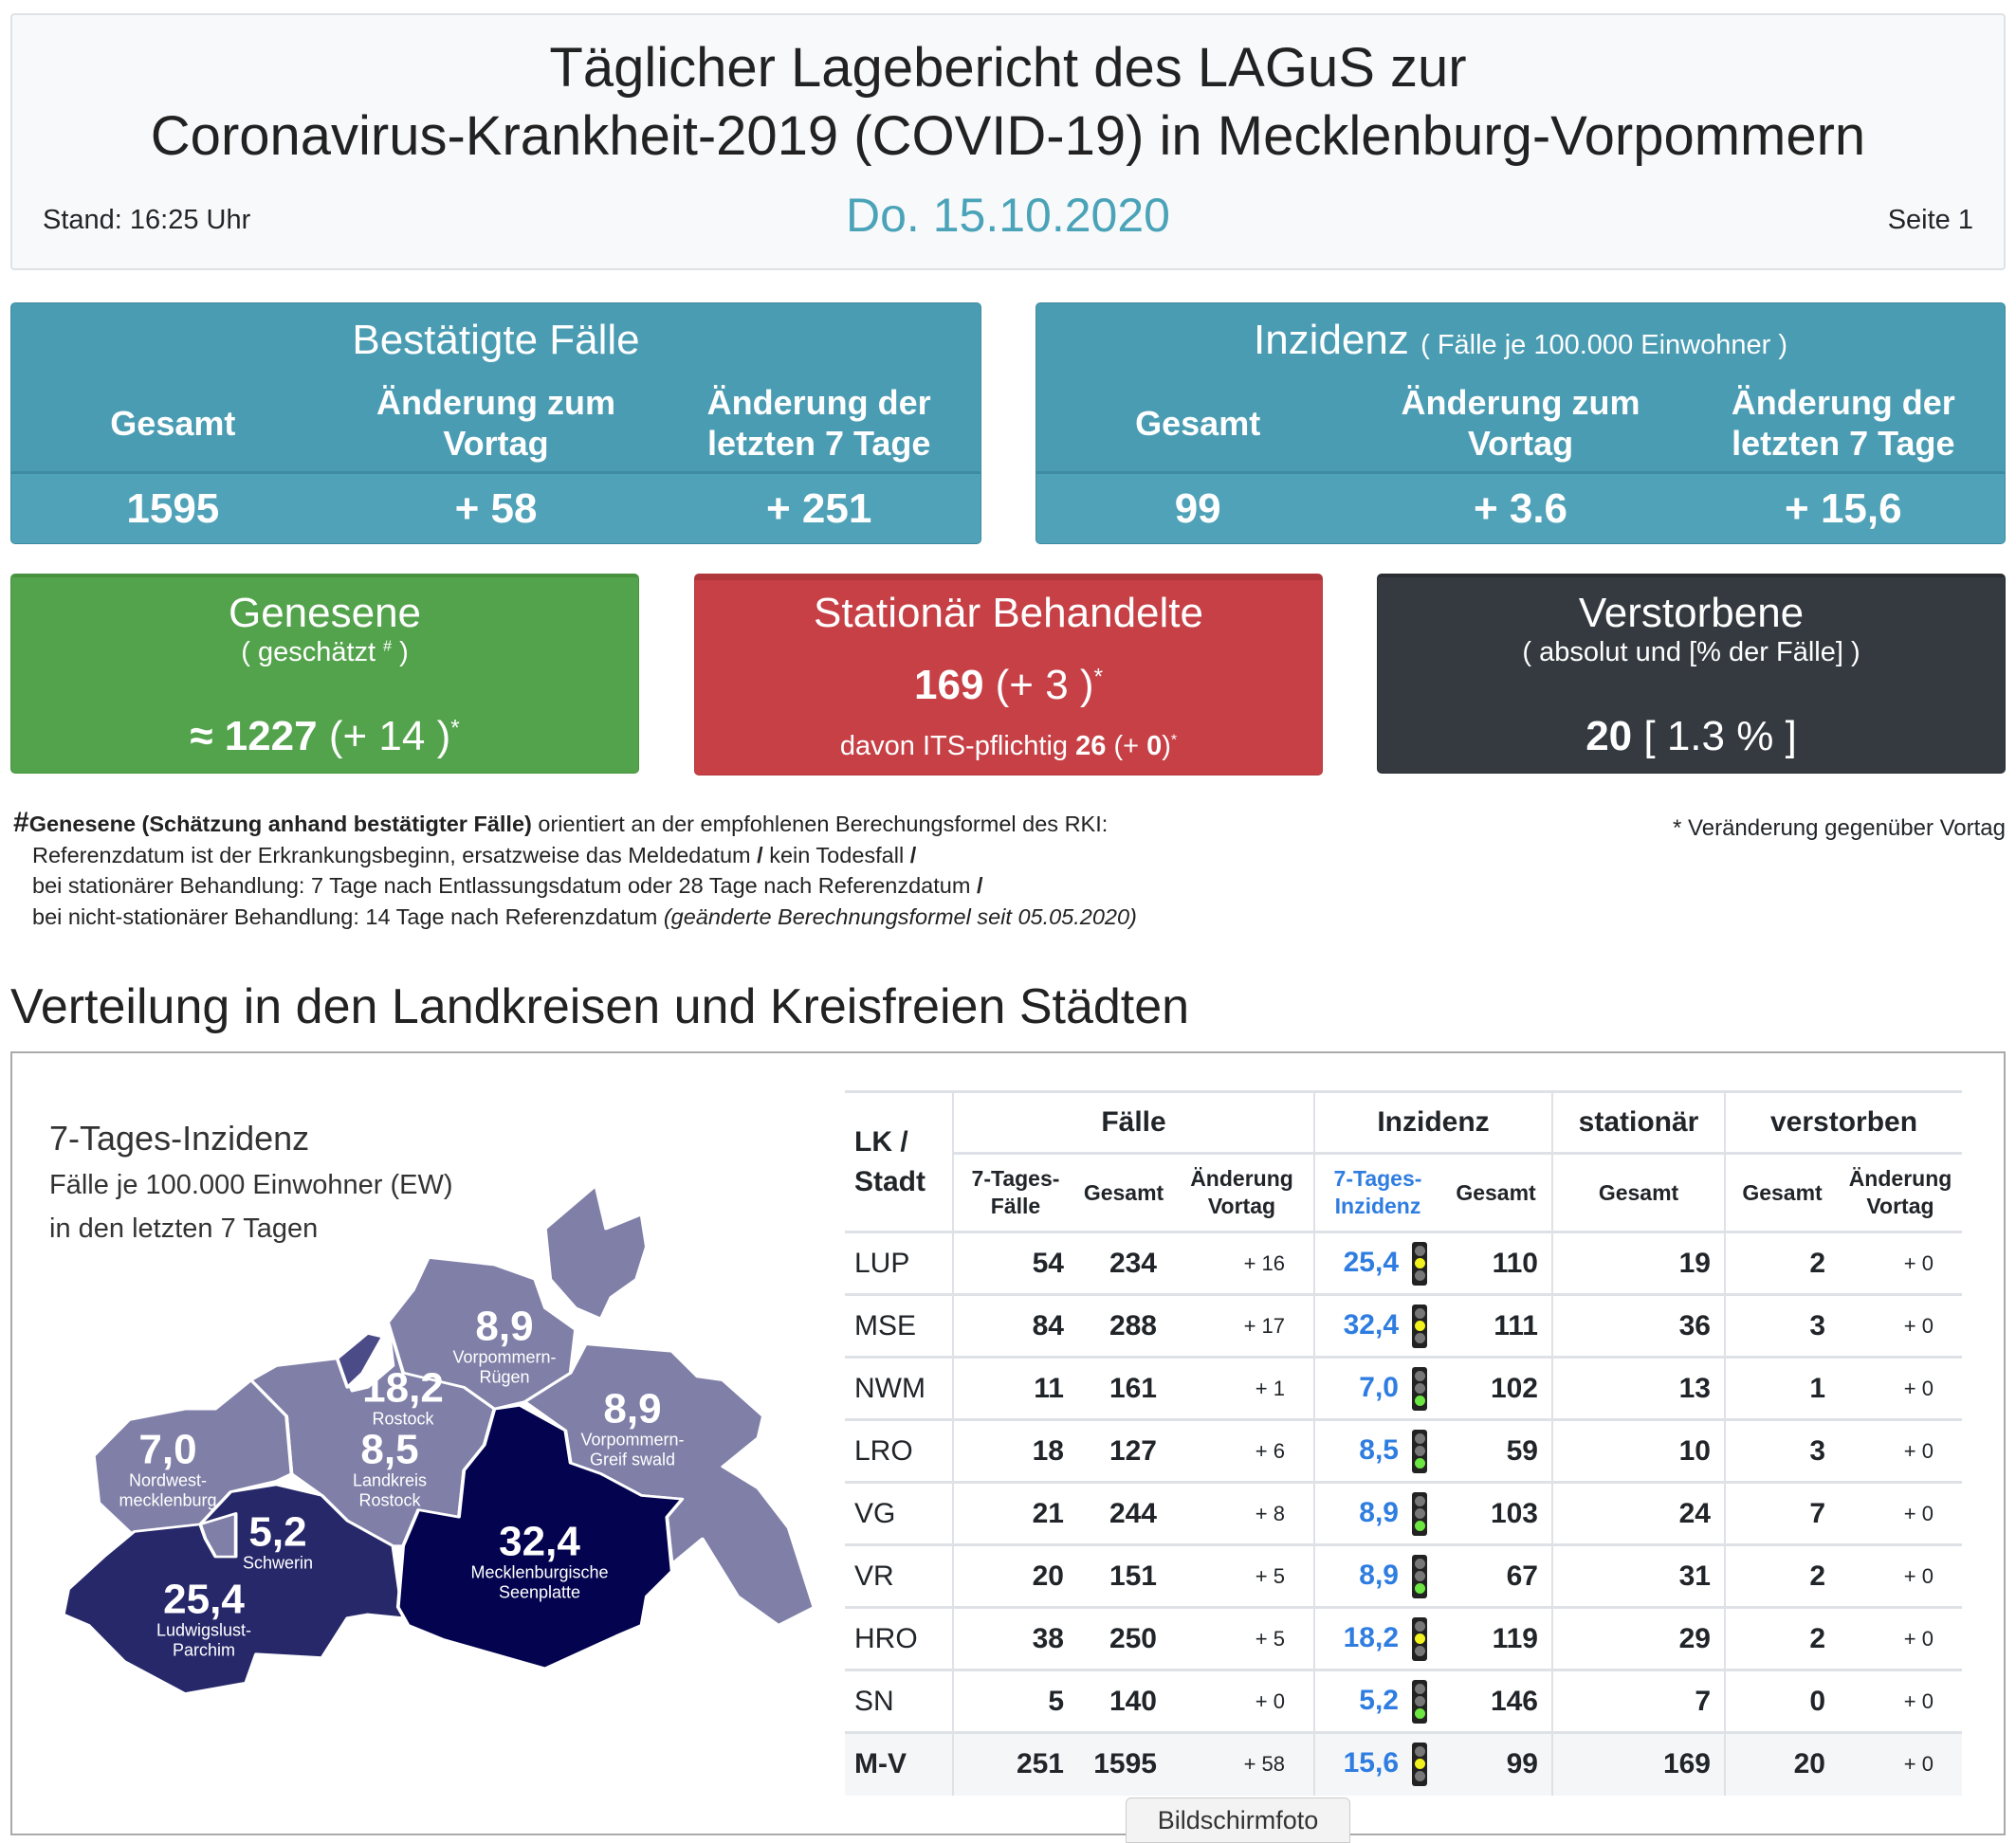  What do you see at coordinates (899, 1325) in the screenshot?
I see `district-name: MSE` at bounding box center [899, 1325].